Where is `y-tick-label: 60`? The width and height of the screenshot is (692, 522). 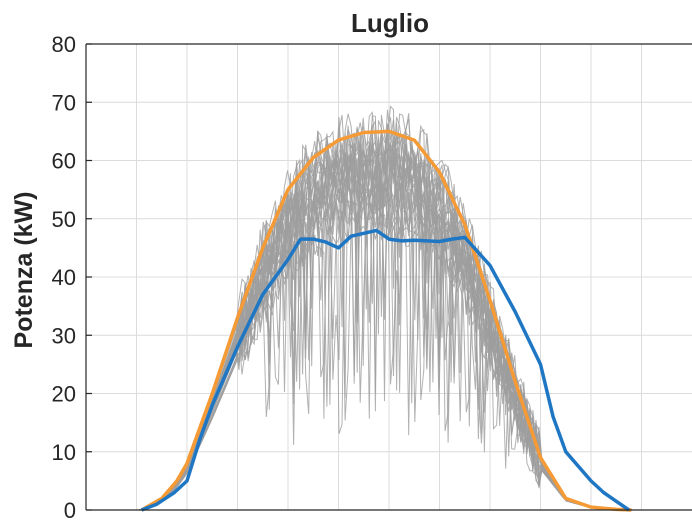
y-tick-label: 60 is located at coordinates (64, 161).